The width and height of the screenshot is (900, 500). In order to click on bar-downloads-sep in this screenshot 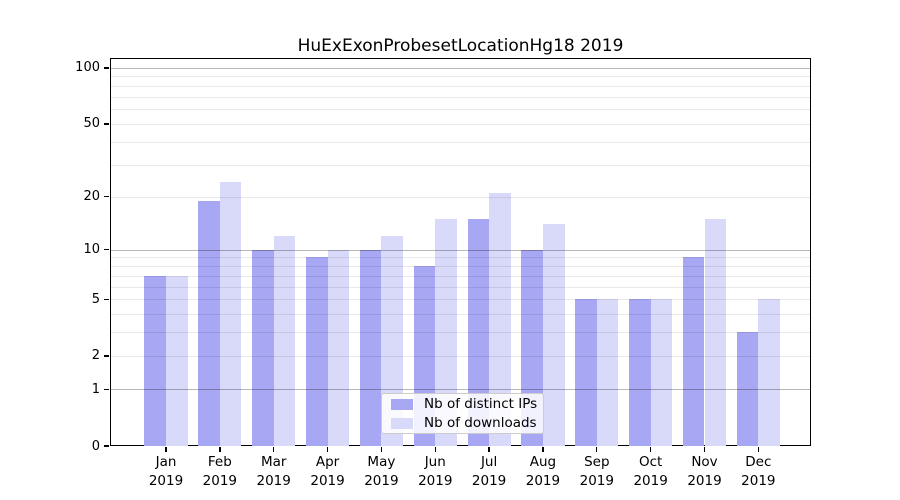, I will do `click(607, 372)`.